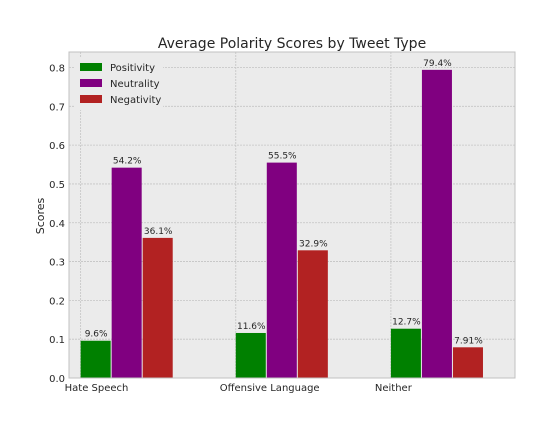  What do you see at coordinates (57, 69) in the screenshot?
I see `y-tick-label: 0.8` at bounding box center [57, 69].